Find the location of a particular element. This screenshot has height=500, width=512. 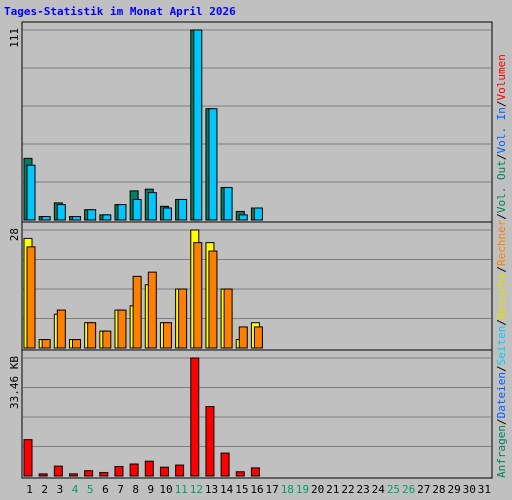

legend-item: Rechner is located at coordinates (501, 242).